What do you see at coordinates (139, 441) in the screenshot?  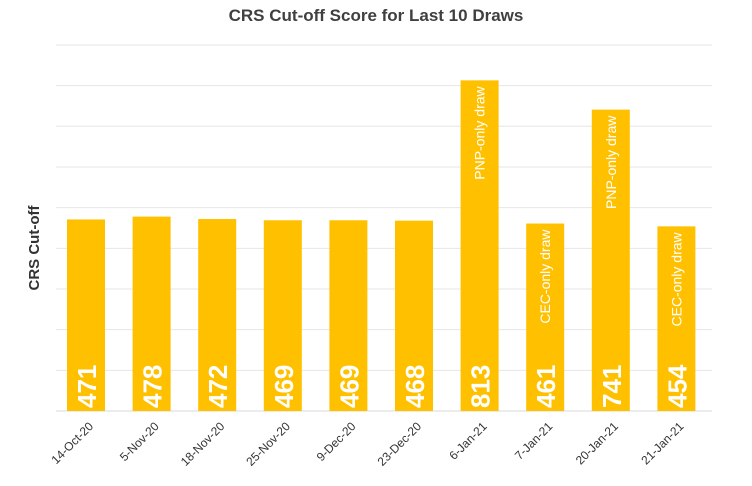 I see `x-tick-5-Nov-20: 5-Nov-20` at bounding box center [139, 441].